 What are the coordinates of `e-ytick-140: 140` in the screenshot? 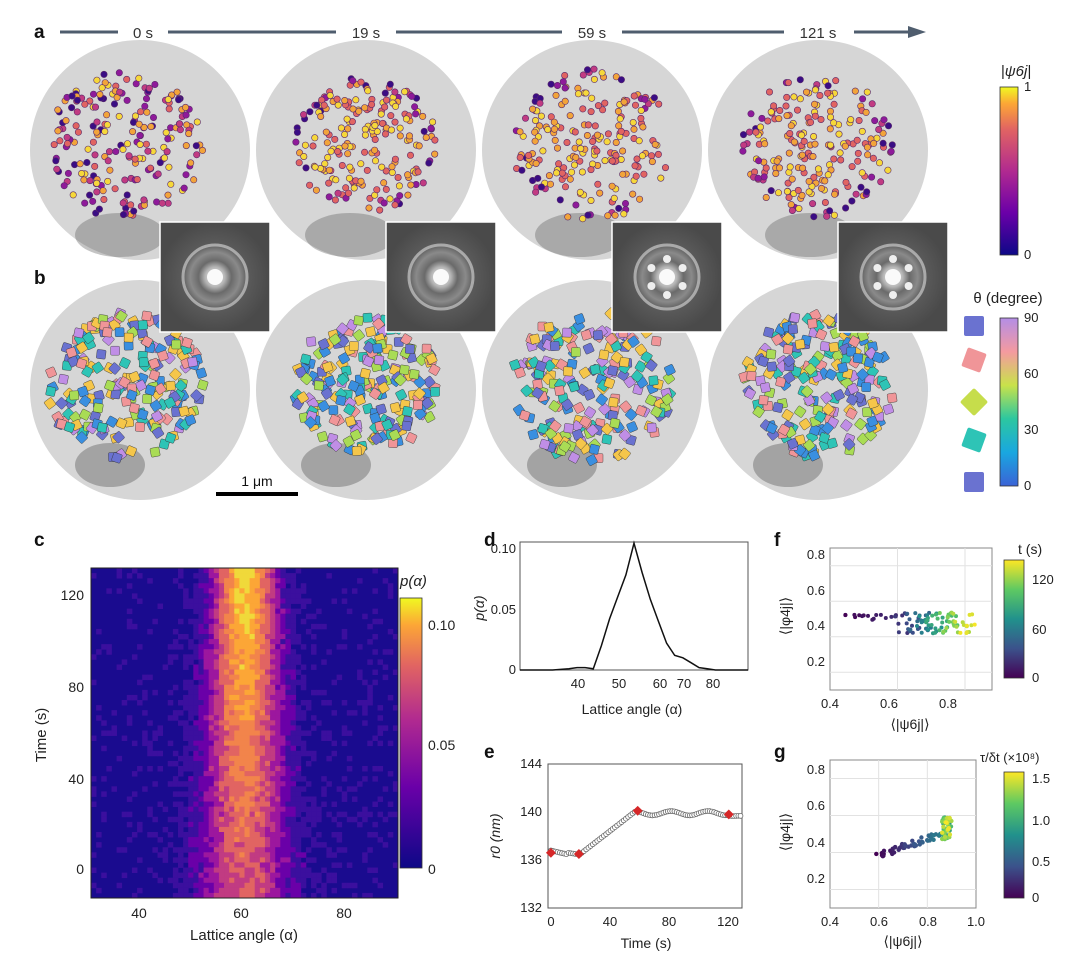 It's located at (531, 811).